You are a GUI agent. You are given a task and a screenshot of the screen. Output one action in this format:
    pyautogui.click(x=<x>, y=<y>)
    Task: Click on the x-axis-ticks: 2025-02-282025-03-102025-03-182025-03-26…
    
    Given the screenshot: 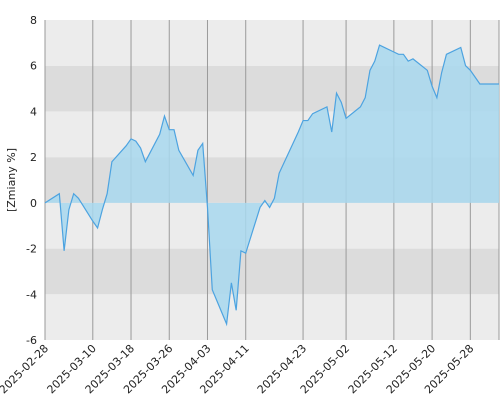 What is the action you would take?
    pyautogui.click(x=238, y=369)
    